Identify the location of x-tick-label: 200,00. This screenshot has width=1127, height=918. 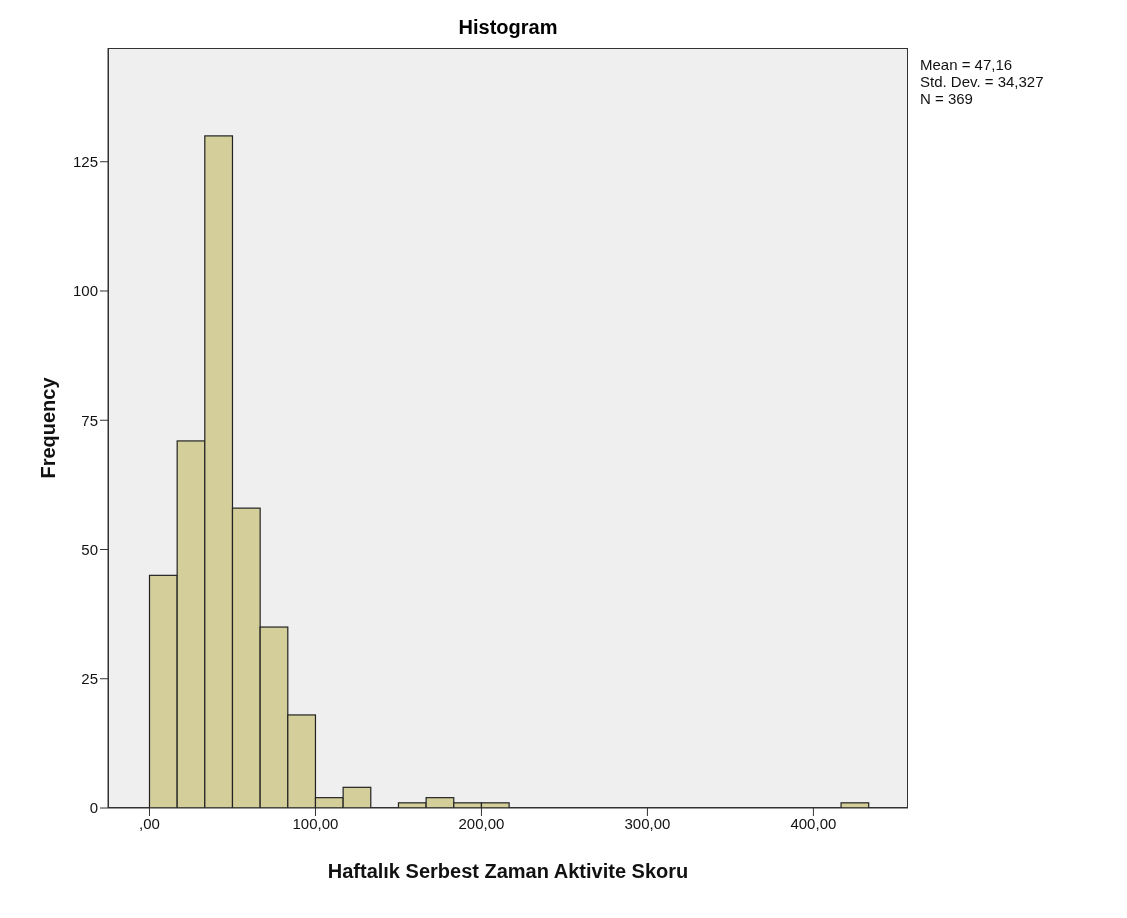
(481, 823).